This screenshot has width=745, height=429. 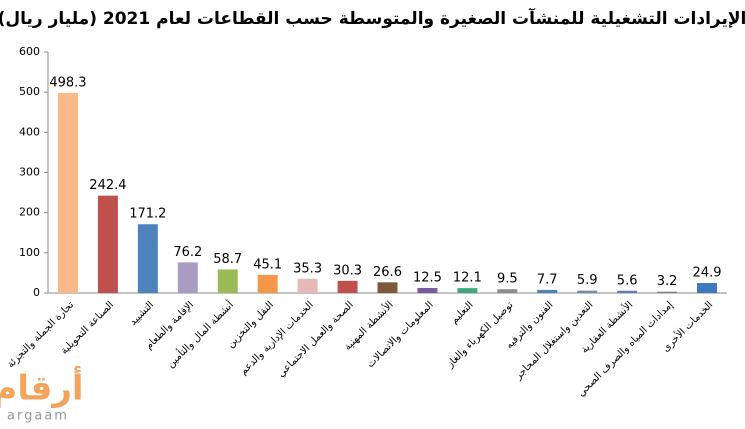 What do you see at coordinates (107, 185) in the screenshot?
I see `value-label: 242.4` at bounding box center [107, 185].